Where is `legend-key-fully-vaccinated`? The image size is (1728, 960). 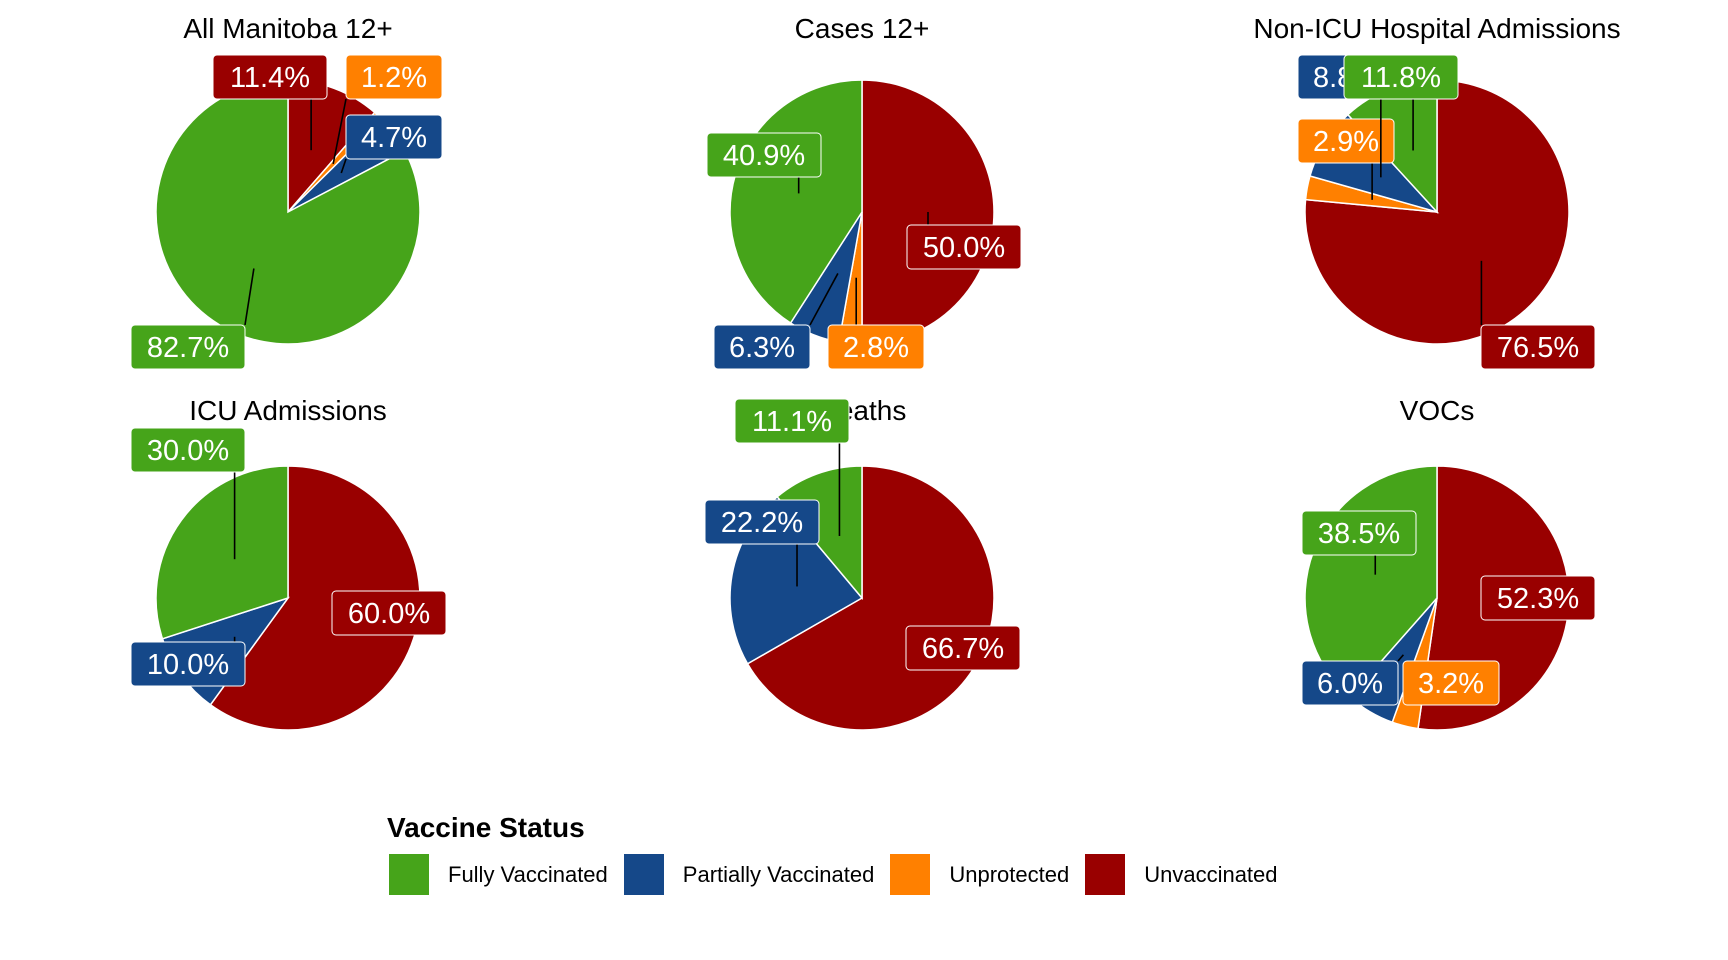 legend-key-fully-vaccinated is located at coordinates (409, 874).